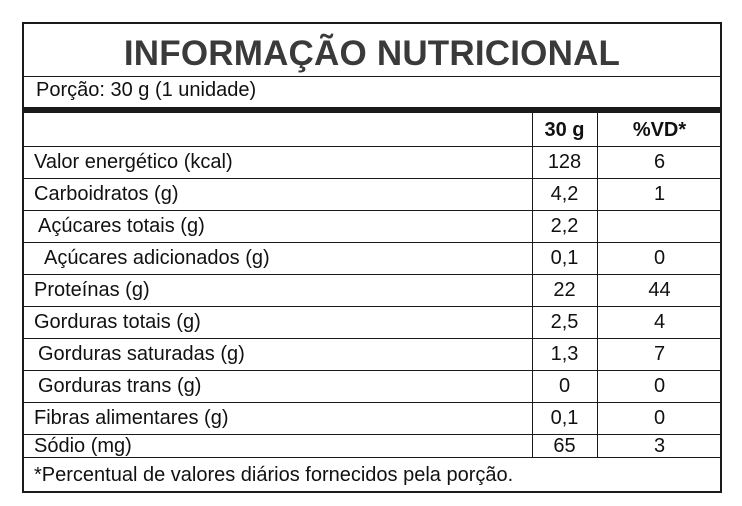 This screenshot has height=506, width=742. What do you see at coordinates (659, 226) in the screenshot?
I see `nutrient-vd` at bounding box center [659, 226].